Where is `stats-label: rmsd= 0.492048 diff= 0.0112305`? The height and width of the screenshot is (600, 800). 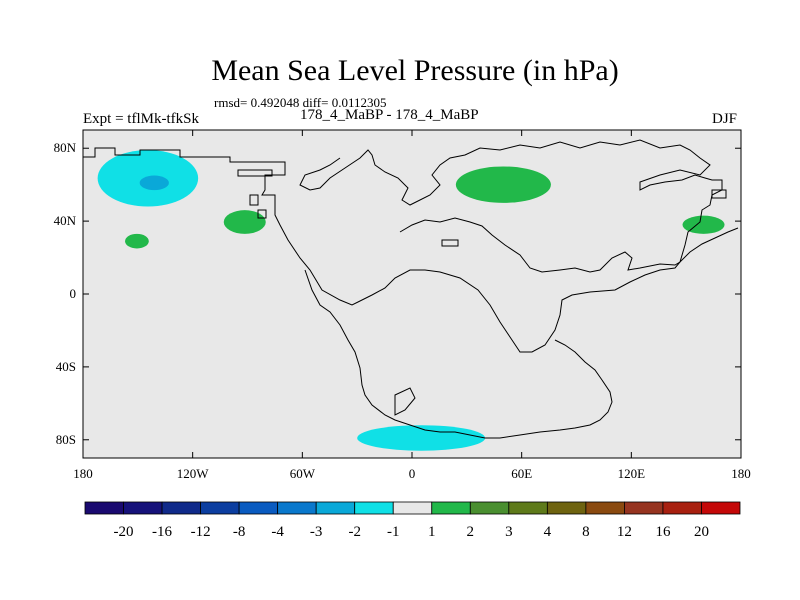
stats-label: rmsd= 0.492048 diff= 0.0112305 is located at coordinates (300, 102).